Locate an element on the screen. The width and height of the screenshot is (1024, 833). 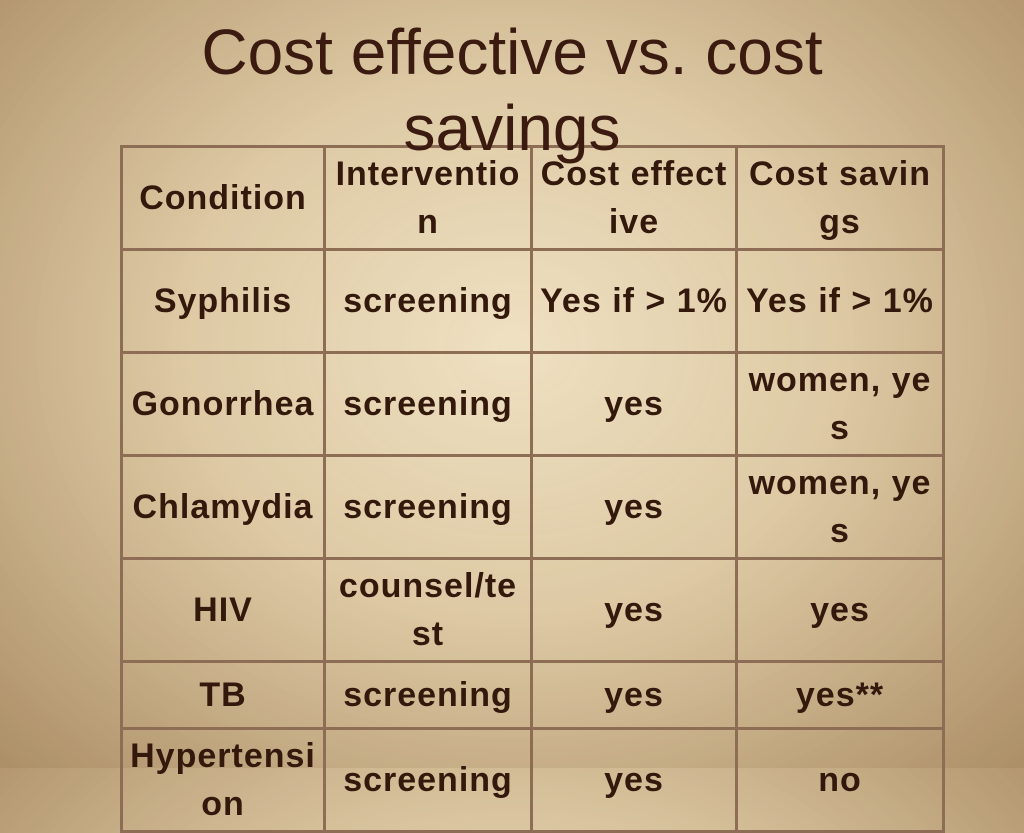
table-row: TB screening yes yes** is located at coordinates (532, 695).